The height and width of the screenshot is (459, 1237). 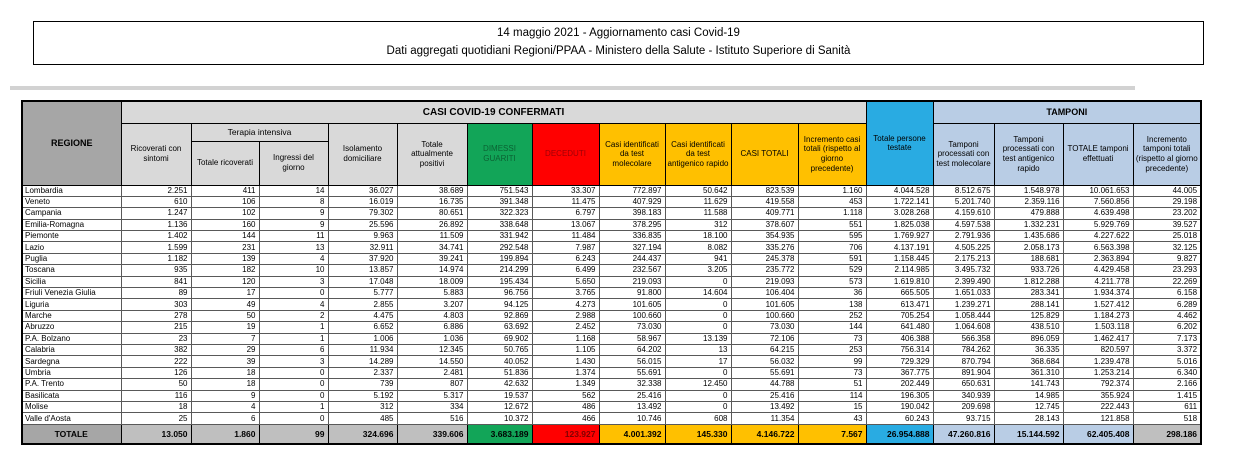 What do you see at coordinates (362, 384) in the screenshot?
I see `value-cell: 739` at bounding box center [362, 384].